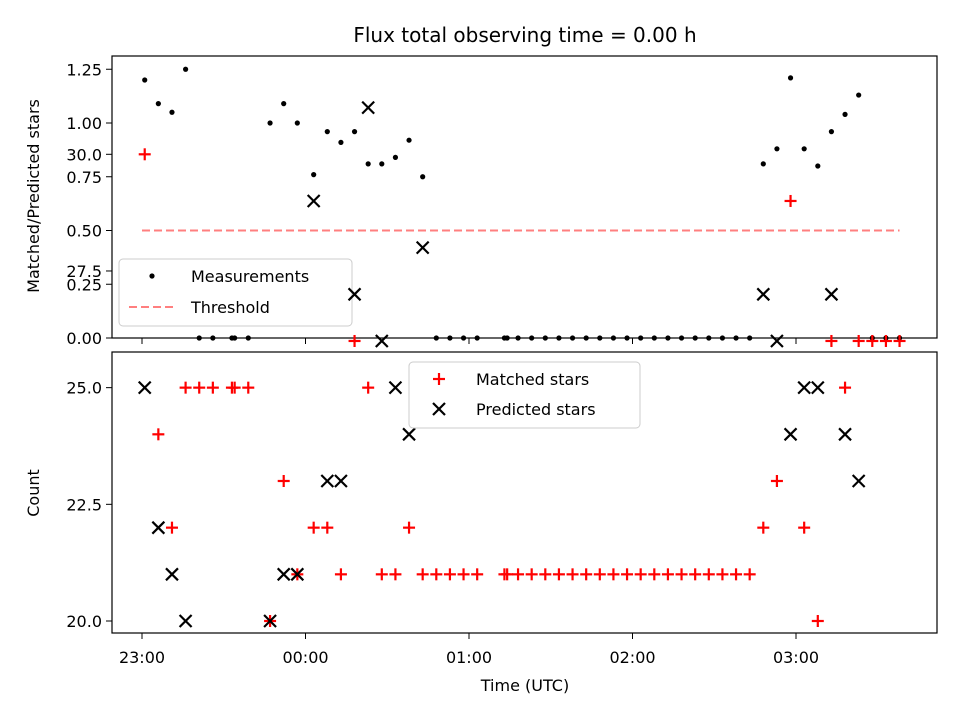 This screenshot has height=720, width=960. I want to click on bottom-y-tick-label: 27.5, so click(84, 271).